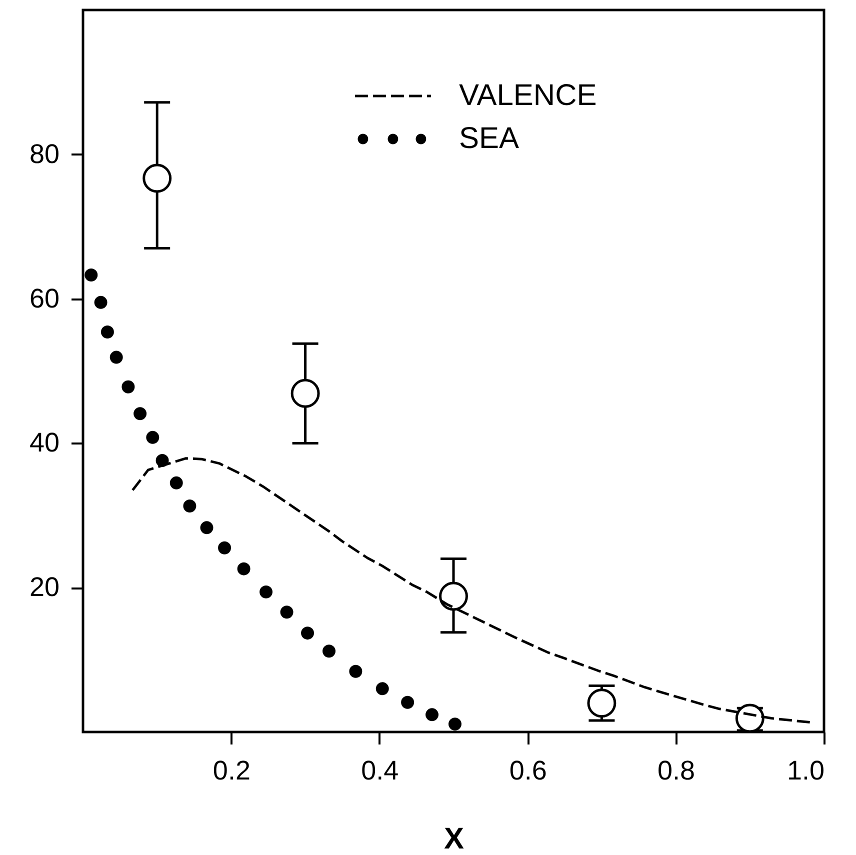 The image size is (856, 855). What do you see at coordinates (454, 838) in the screenshot?
I see `x-axis-title: X` at bounding box center [454, 838].